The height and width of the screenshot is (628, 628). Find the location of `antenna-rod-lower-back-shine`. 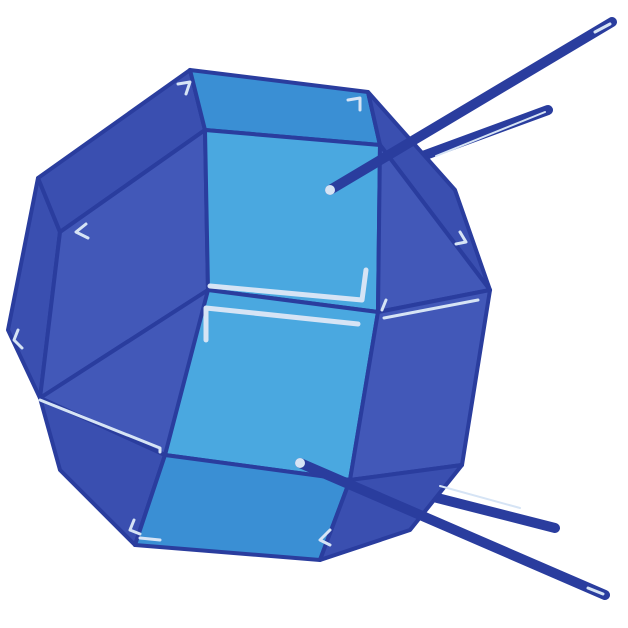

antenna-rod-lower-back-shine is located at coordinates (480, 497).